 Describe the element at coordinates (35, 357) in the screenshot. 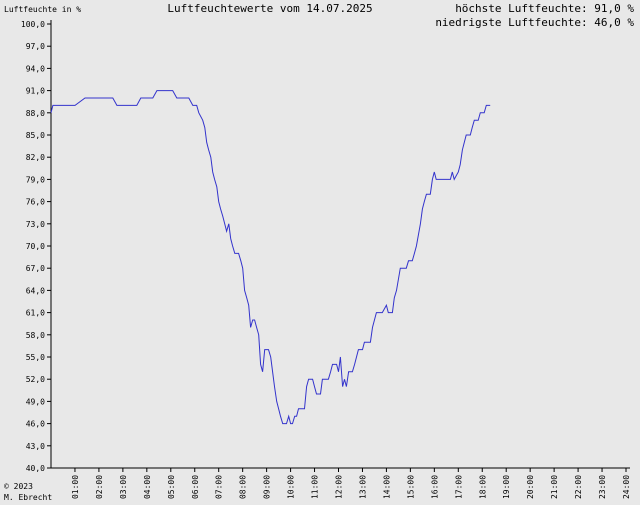

I see `y-tick-label: 55,0` at that location.